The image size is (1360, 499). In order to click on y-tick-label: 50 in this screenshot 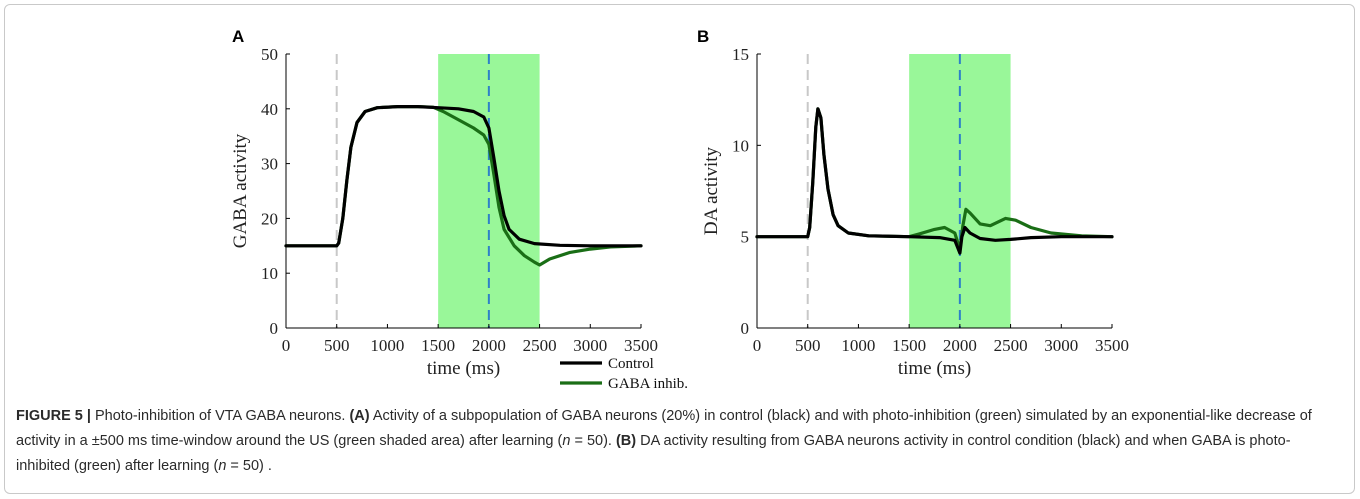, I will do `click(269, 54)`.